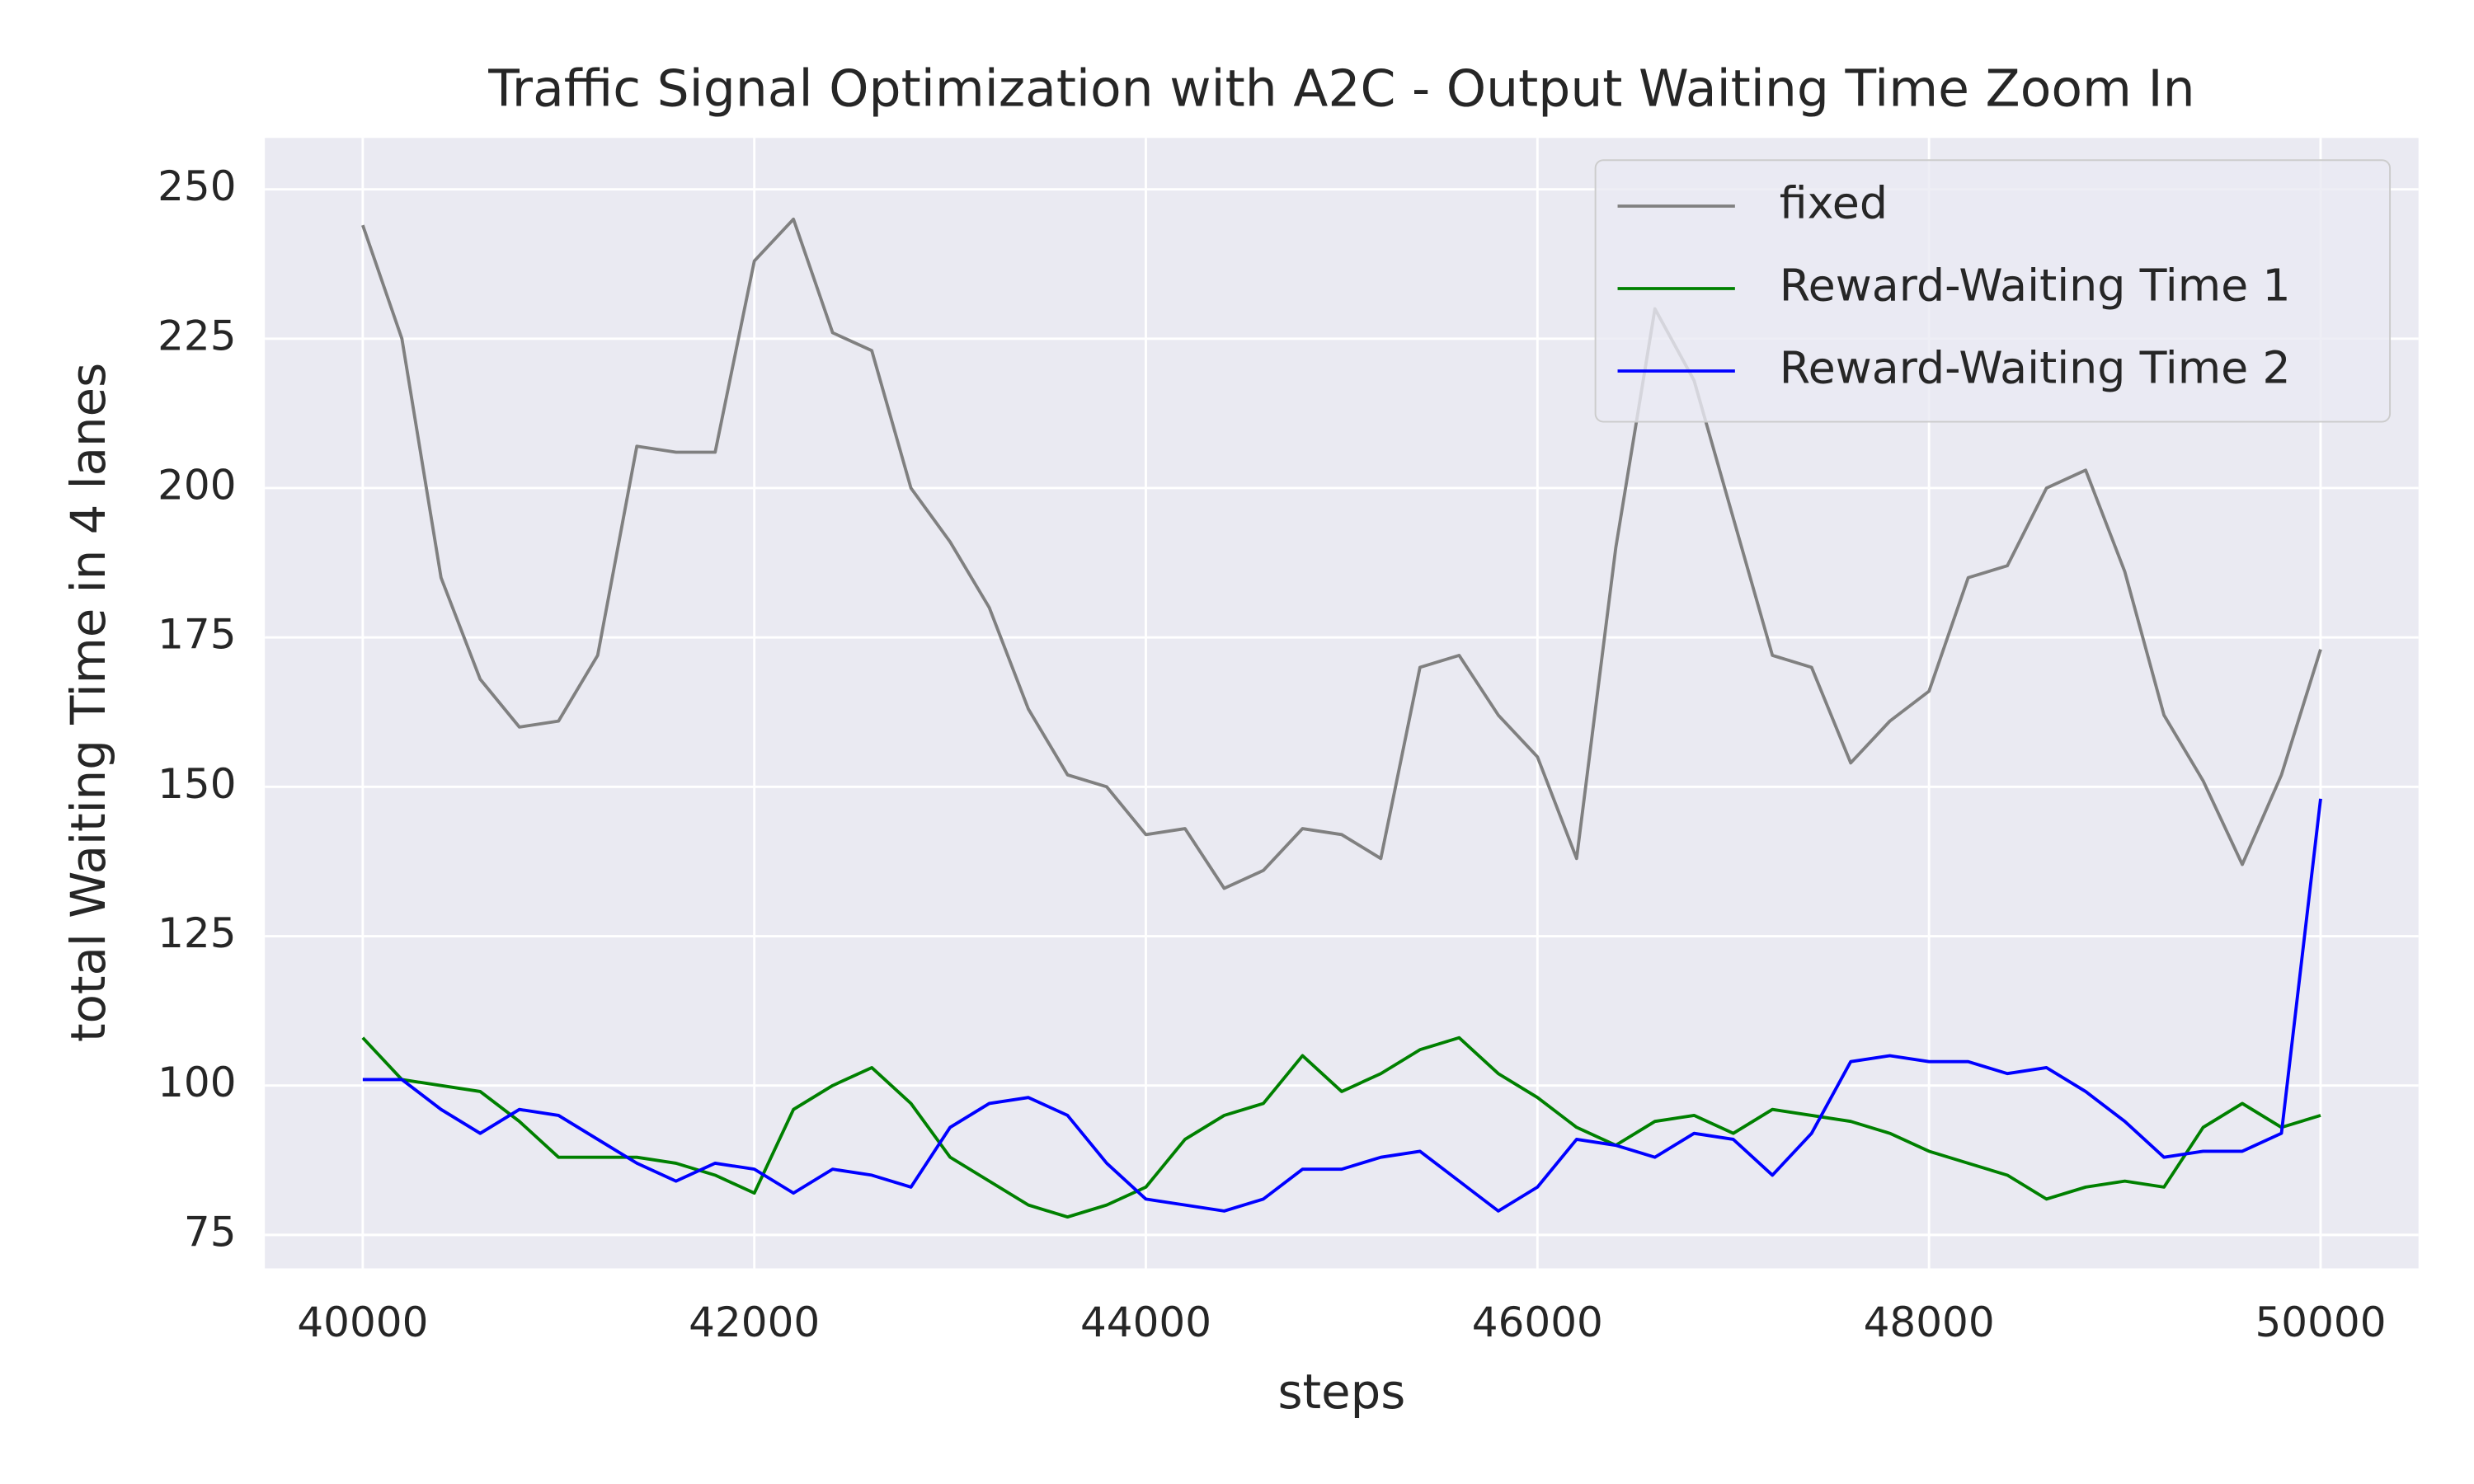 Image resolution: width=2474 pixels, height=1484 pixels. What do you see at coordinates (1537, 1322) in the screenshot?
I see `x-tick-label: 46000` at bounding box center [1537, 1322].